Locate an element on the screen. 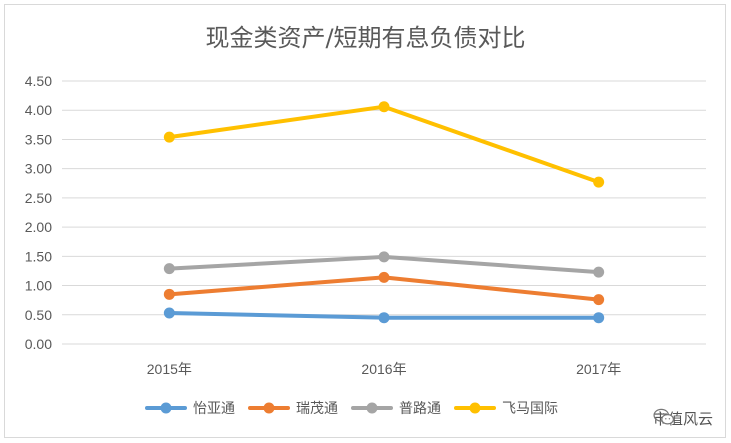 Image resolution: width=731 pixels, height=443 pixels. y-tick-label: 4.00 is located at coordinates (38, 110).